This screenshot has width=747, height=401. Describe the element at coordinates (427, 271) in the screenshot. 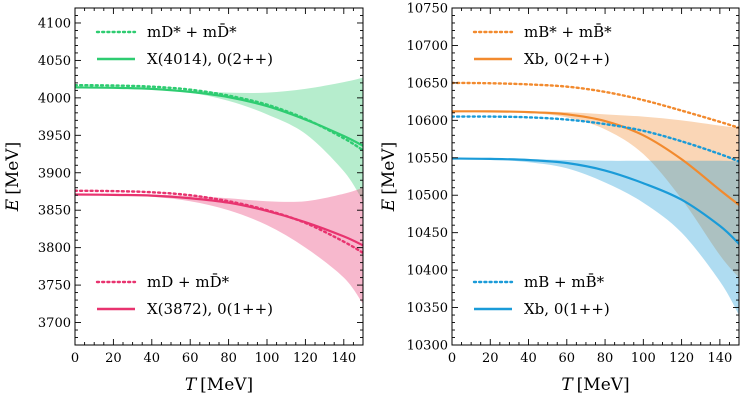

I see `y-tick-label: 10400` at that location.